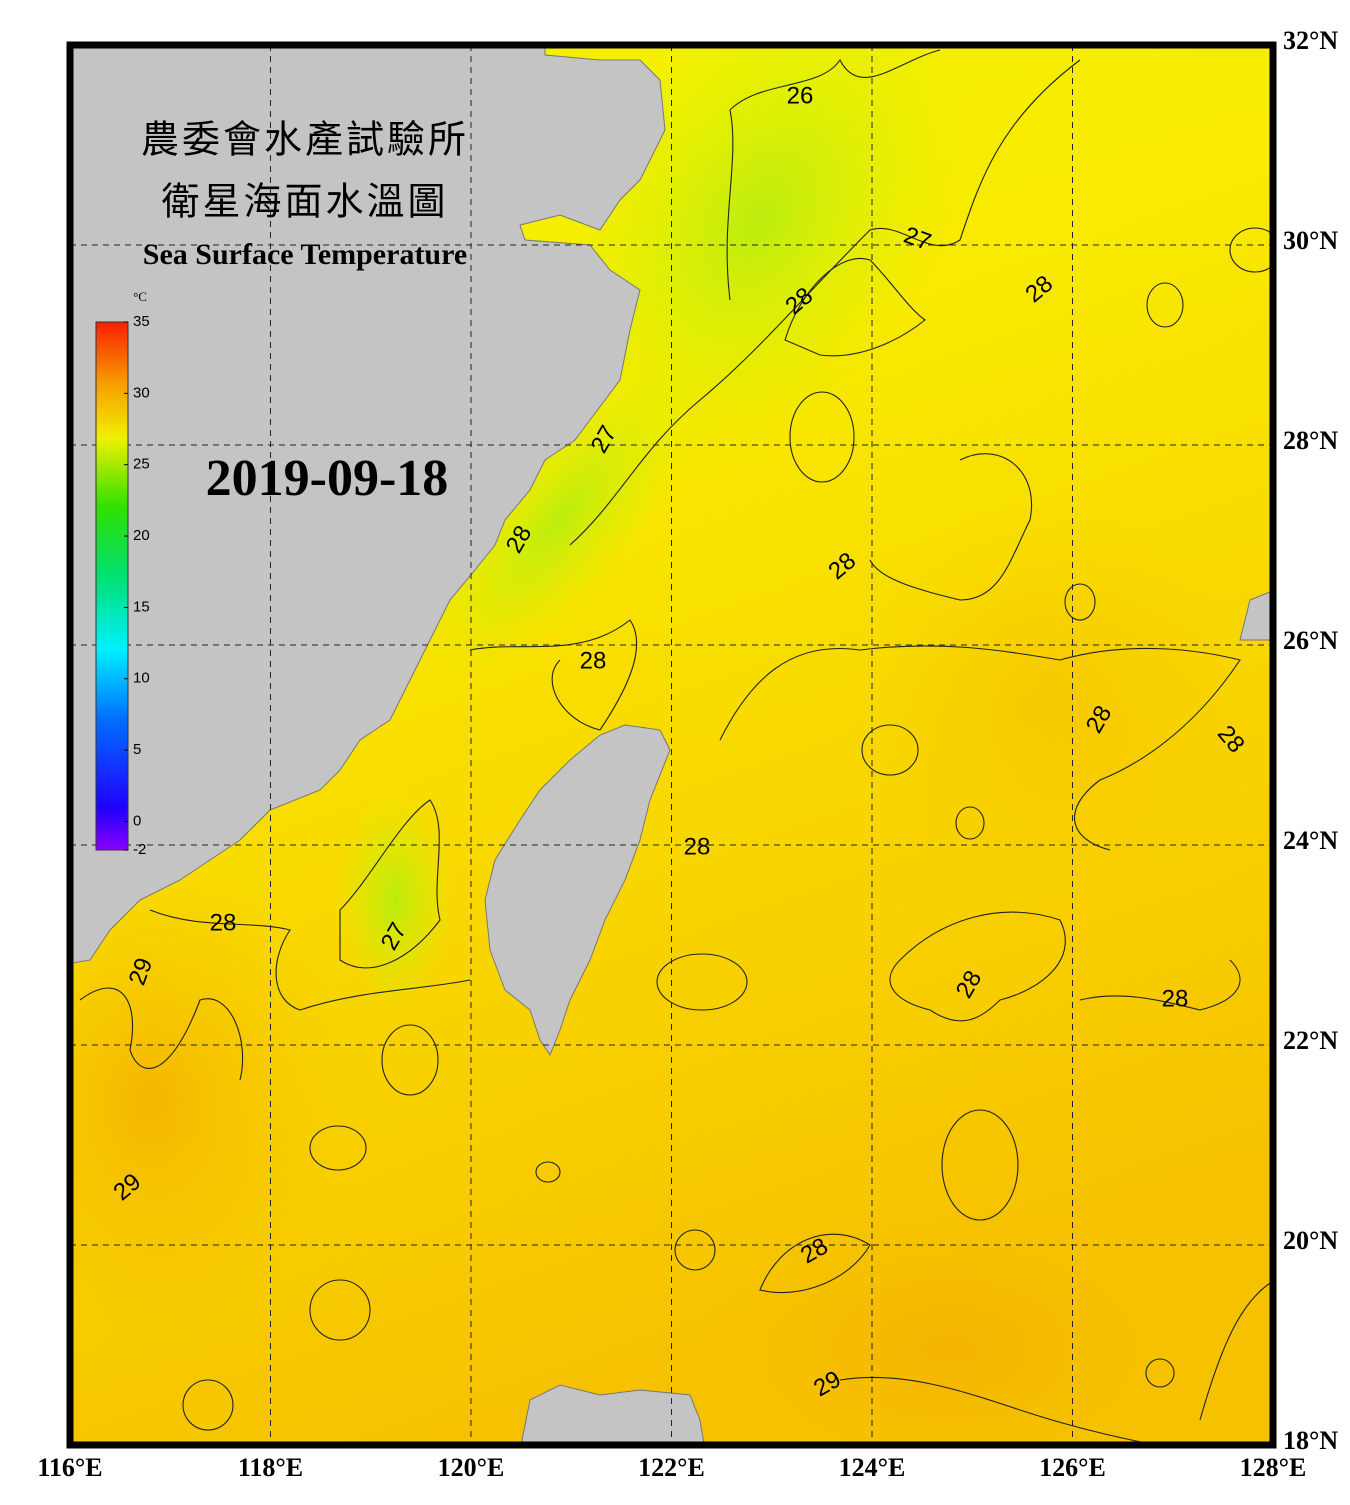  I want to click on title-zh: 農委會水產試驗所, so click(305, 140).